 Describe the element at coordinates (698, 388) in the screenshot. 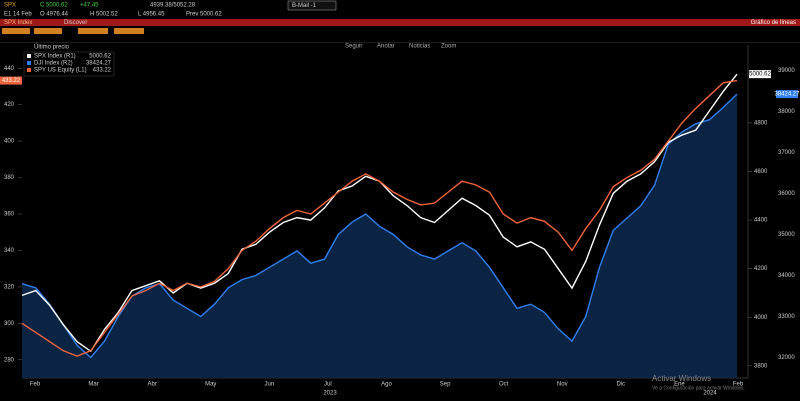

I see `watermark: Ve a Configuración para activar Windows.` at that location.